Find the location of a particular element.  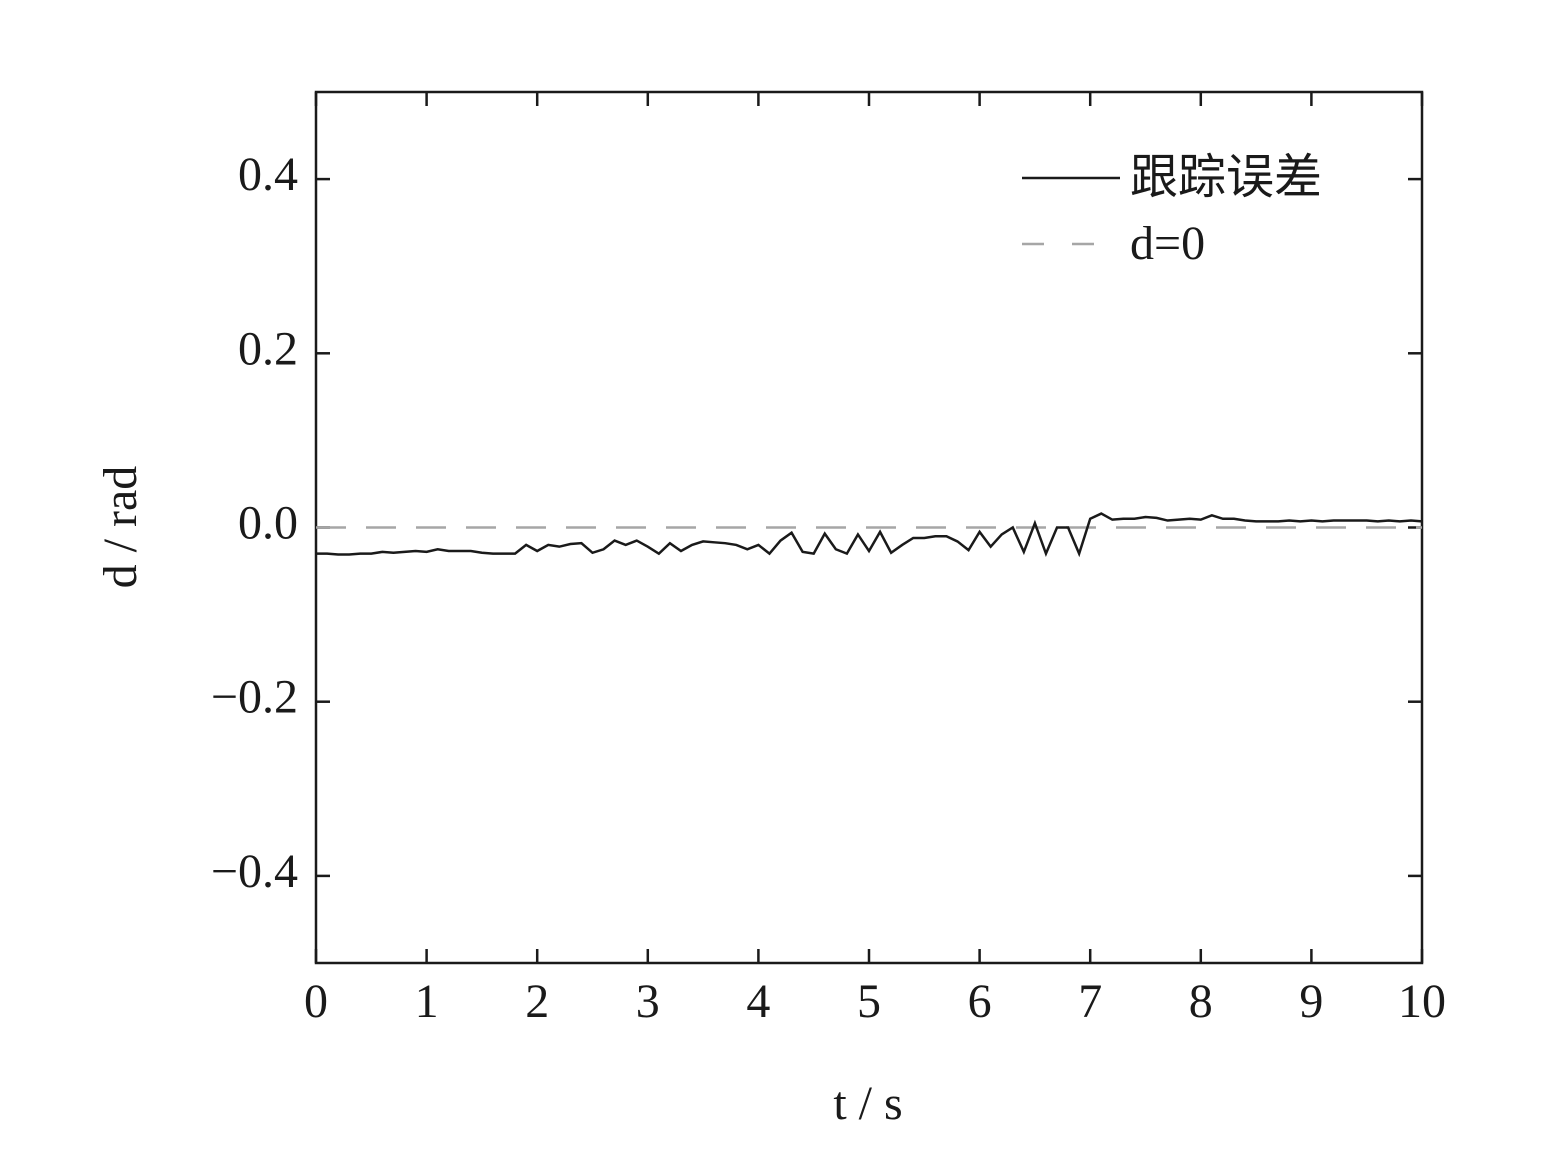

x-tick-label: 0 is located at coordinates (316, 1001).